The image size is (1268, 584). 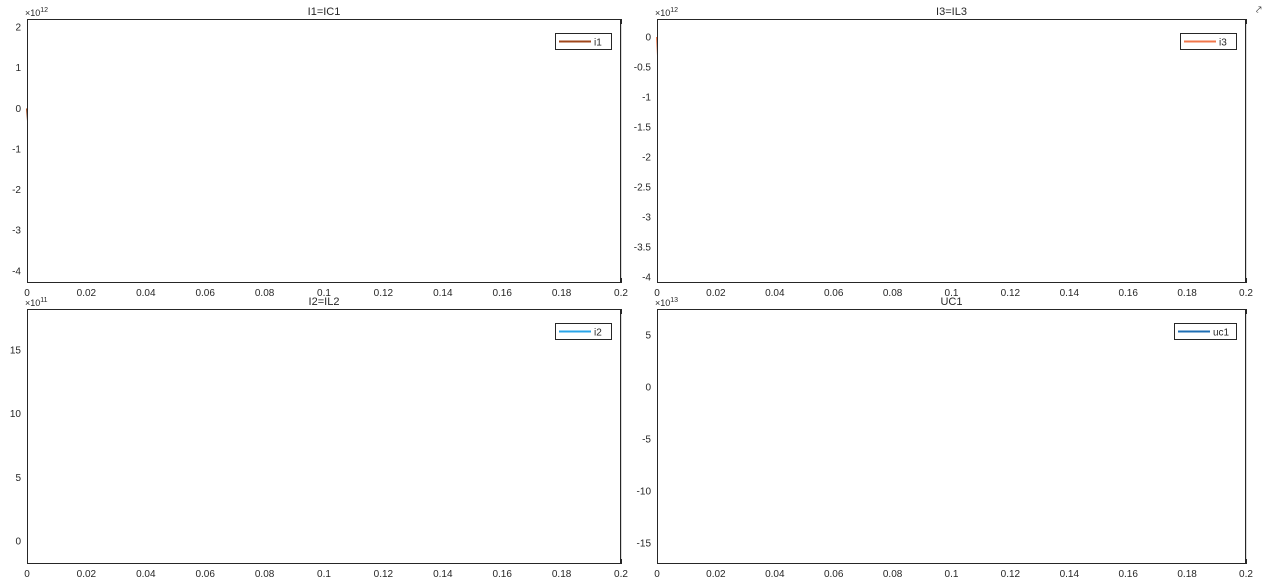 What do you see at coordinates (324, 12) in the screenshot?
I see `chart-title-i1-ic1: I1=IC1` at bounding box center [324, 12].